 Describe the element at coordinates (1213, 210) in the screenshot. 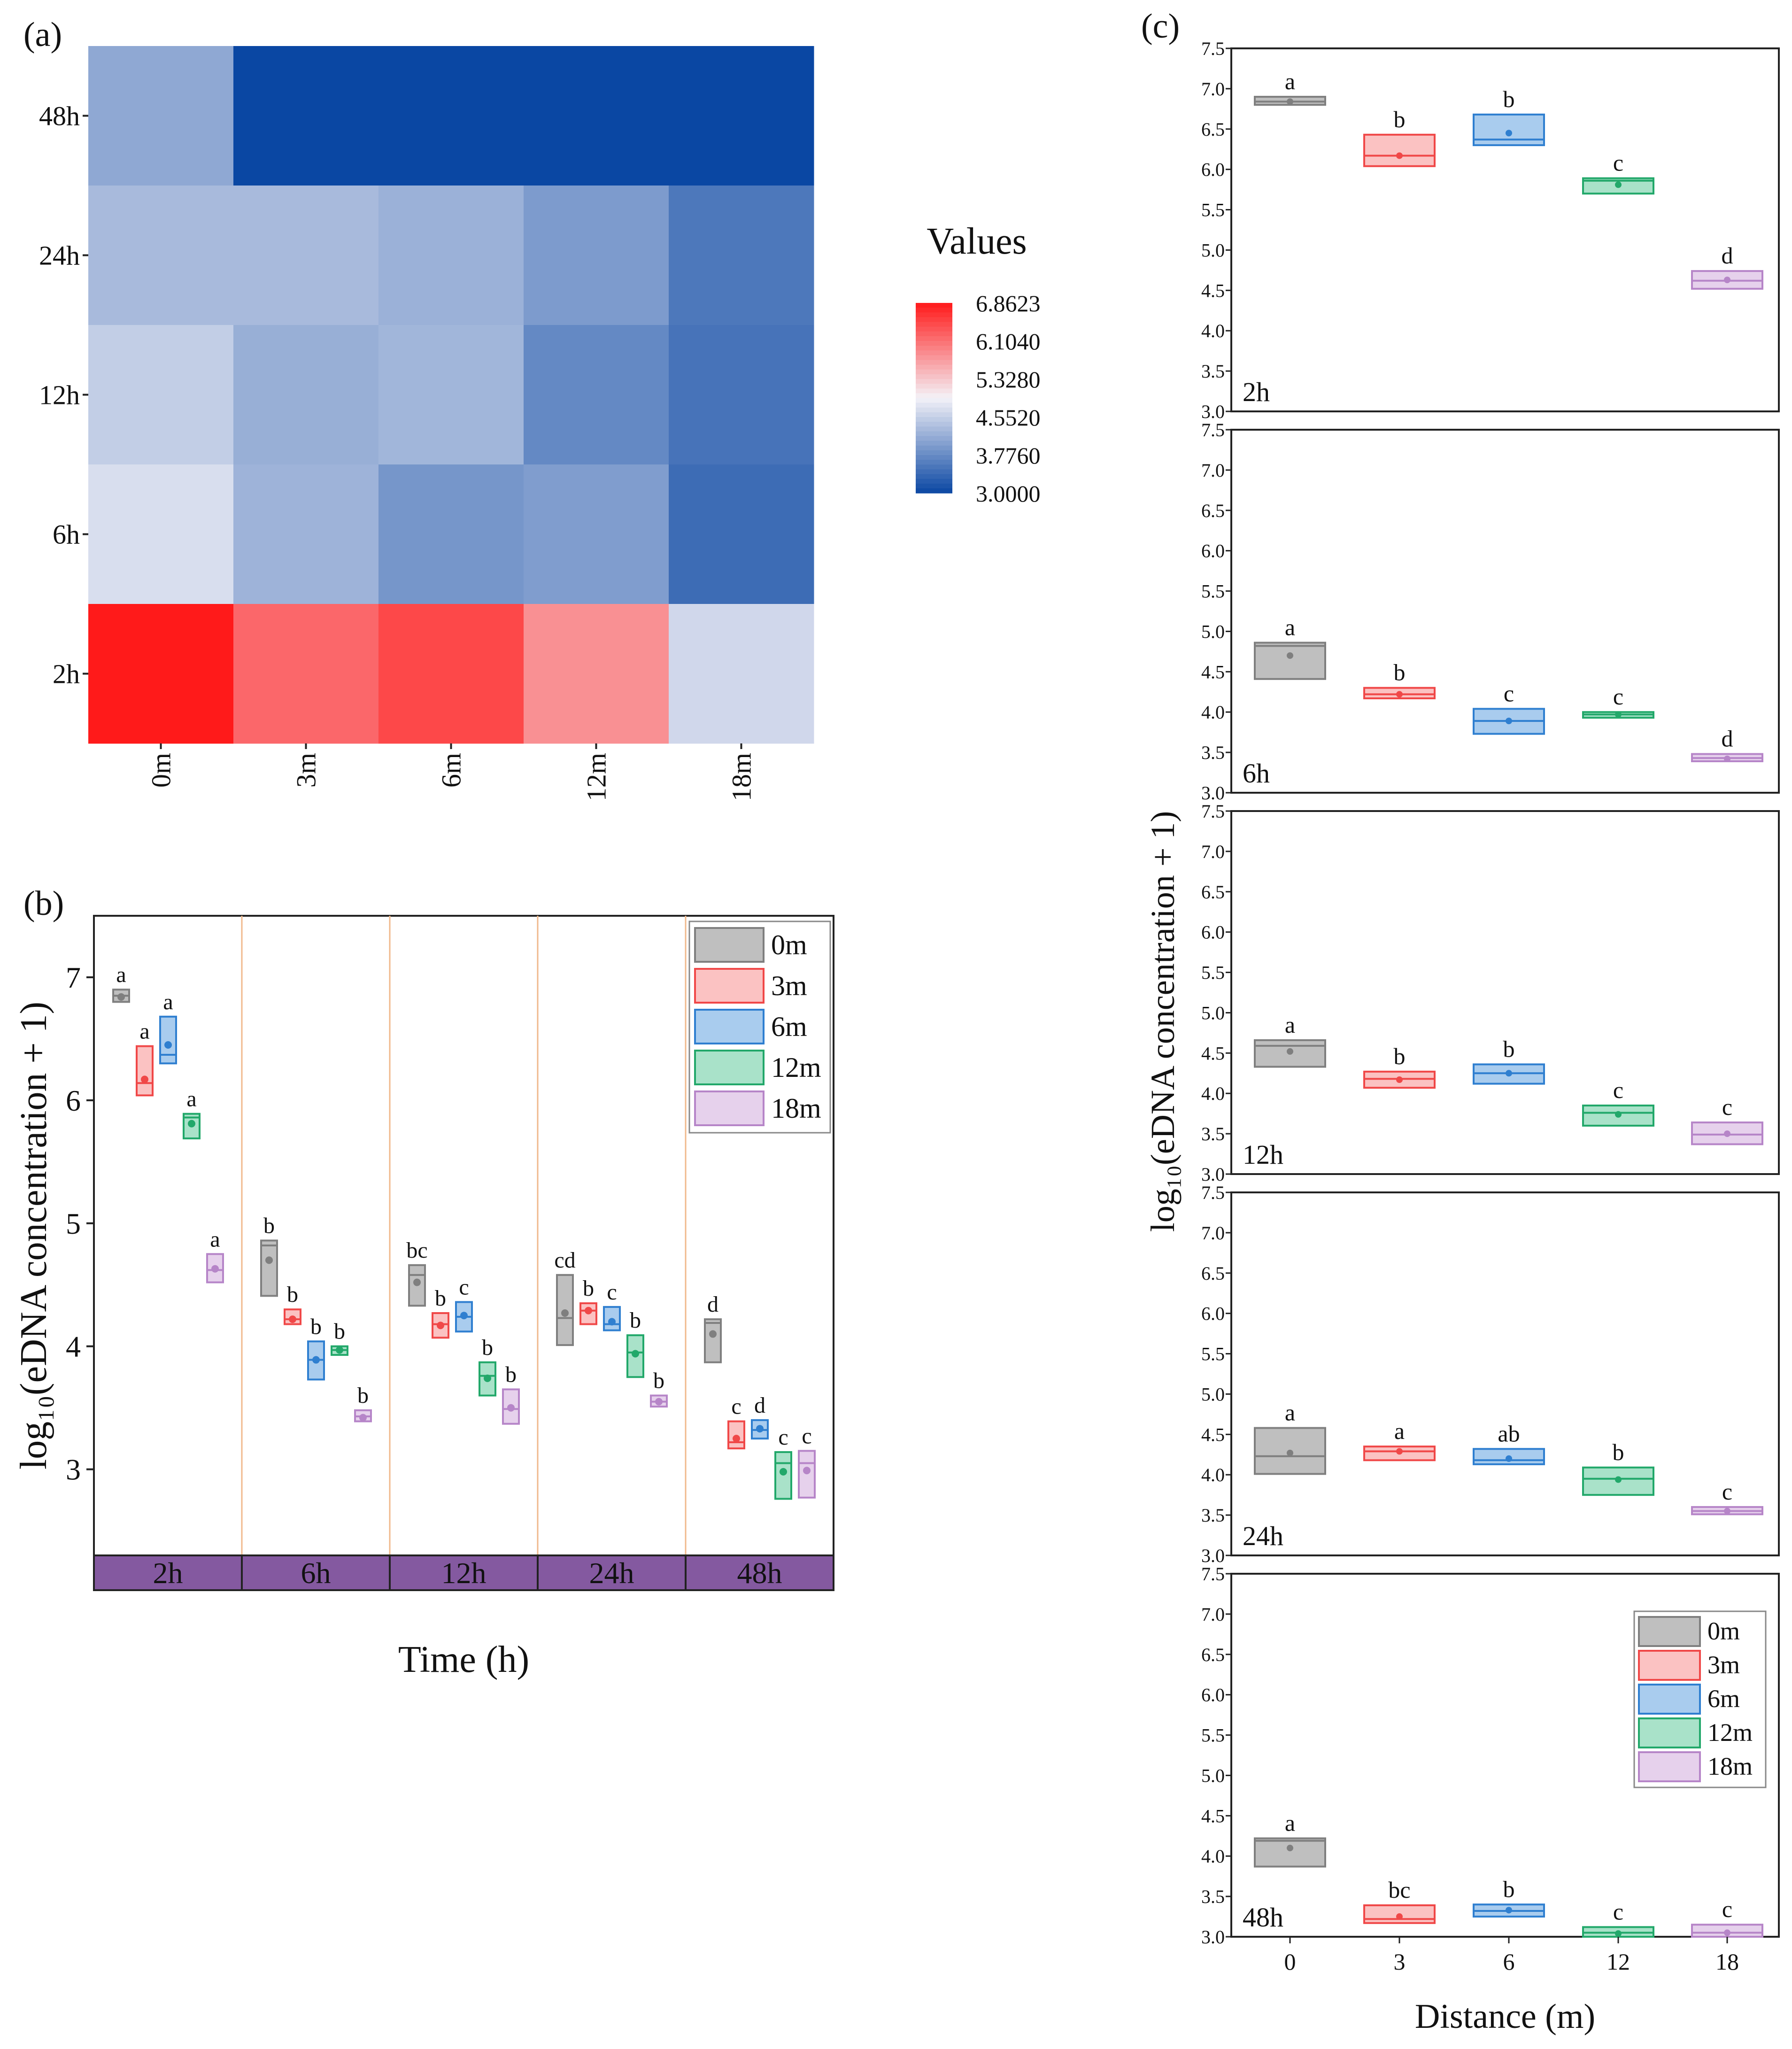

I see `y-tick-label: 5.5` at that location.